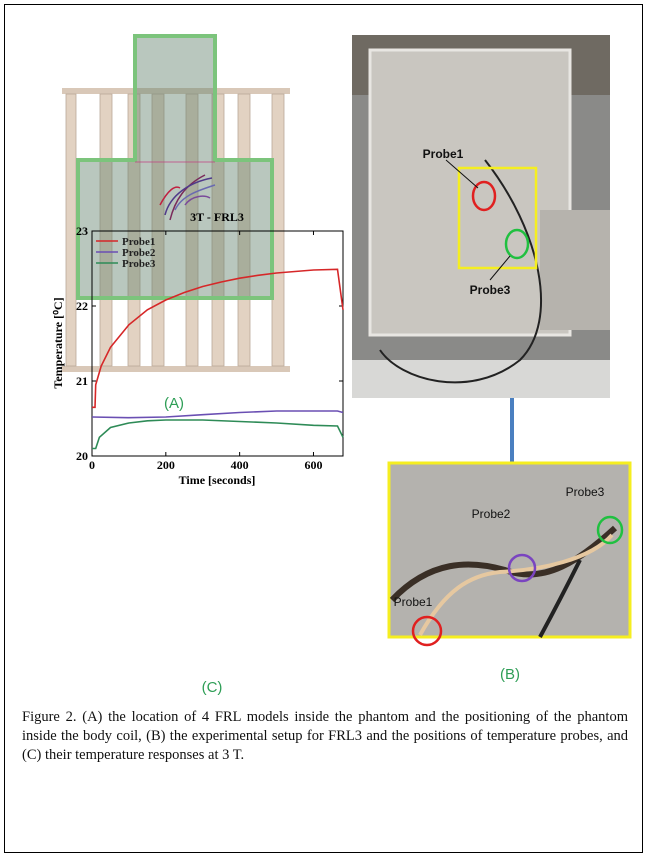  What do you see at coordinates (217, 217) in the screenshot?
I see `chart-title: 3T - FRL3` at bounding box center [217, 217].